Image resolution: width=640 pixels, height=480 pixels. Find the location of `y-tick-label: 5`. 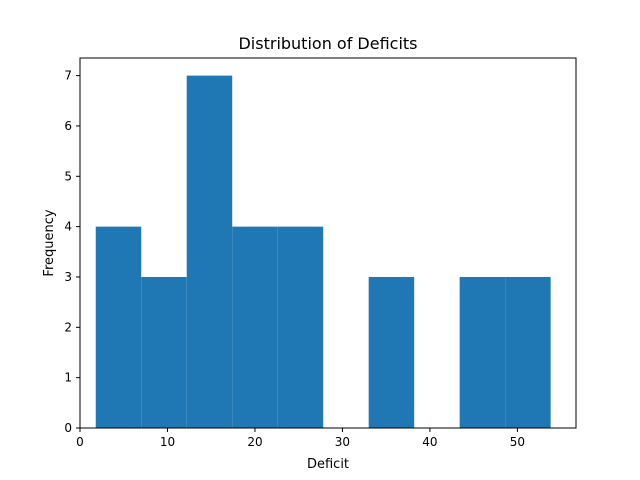

y-tick-label: 5 is located at coordinates (68, 176).